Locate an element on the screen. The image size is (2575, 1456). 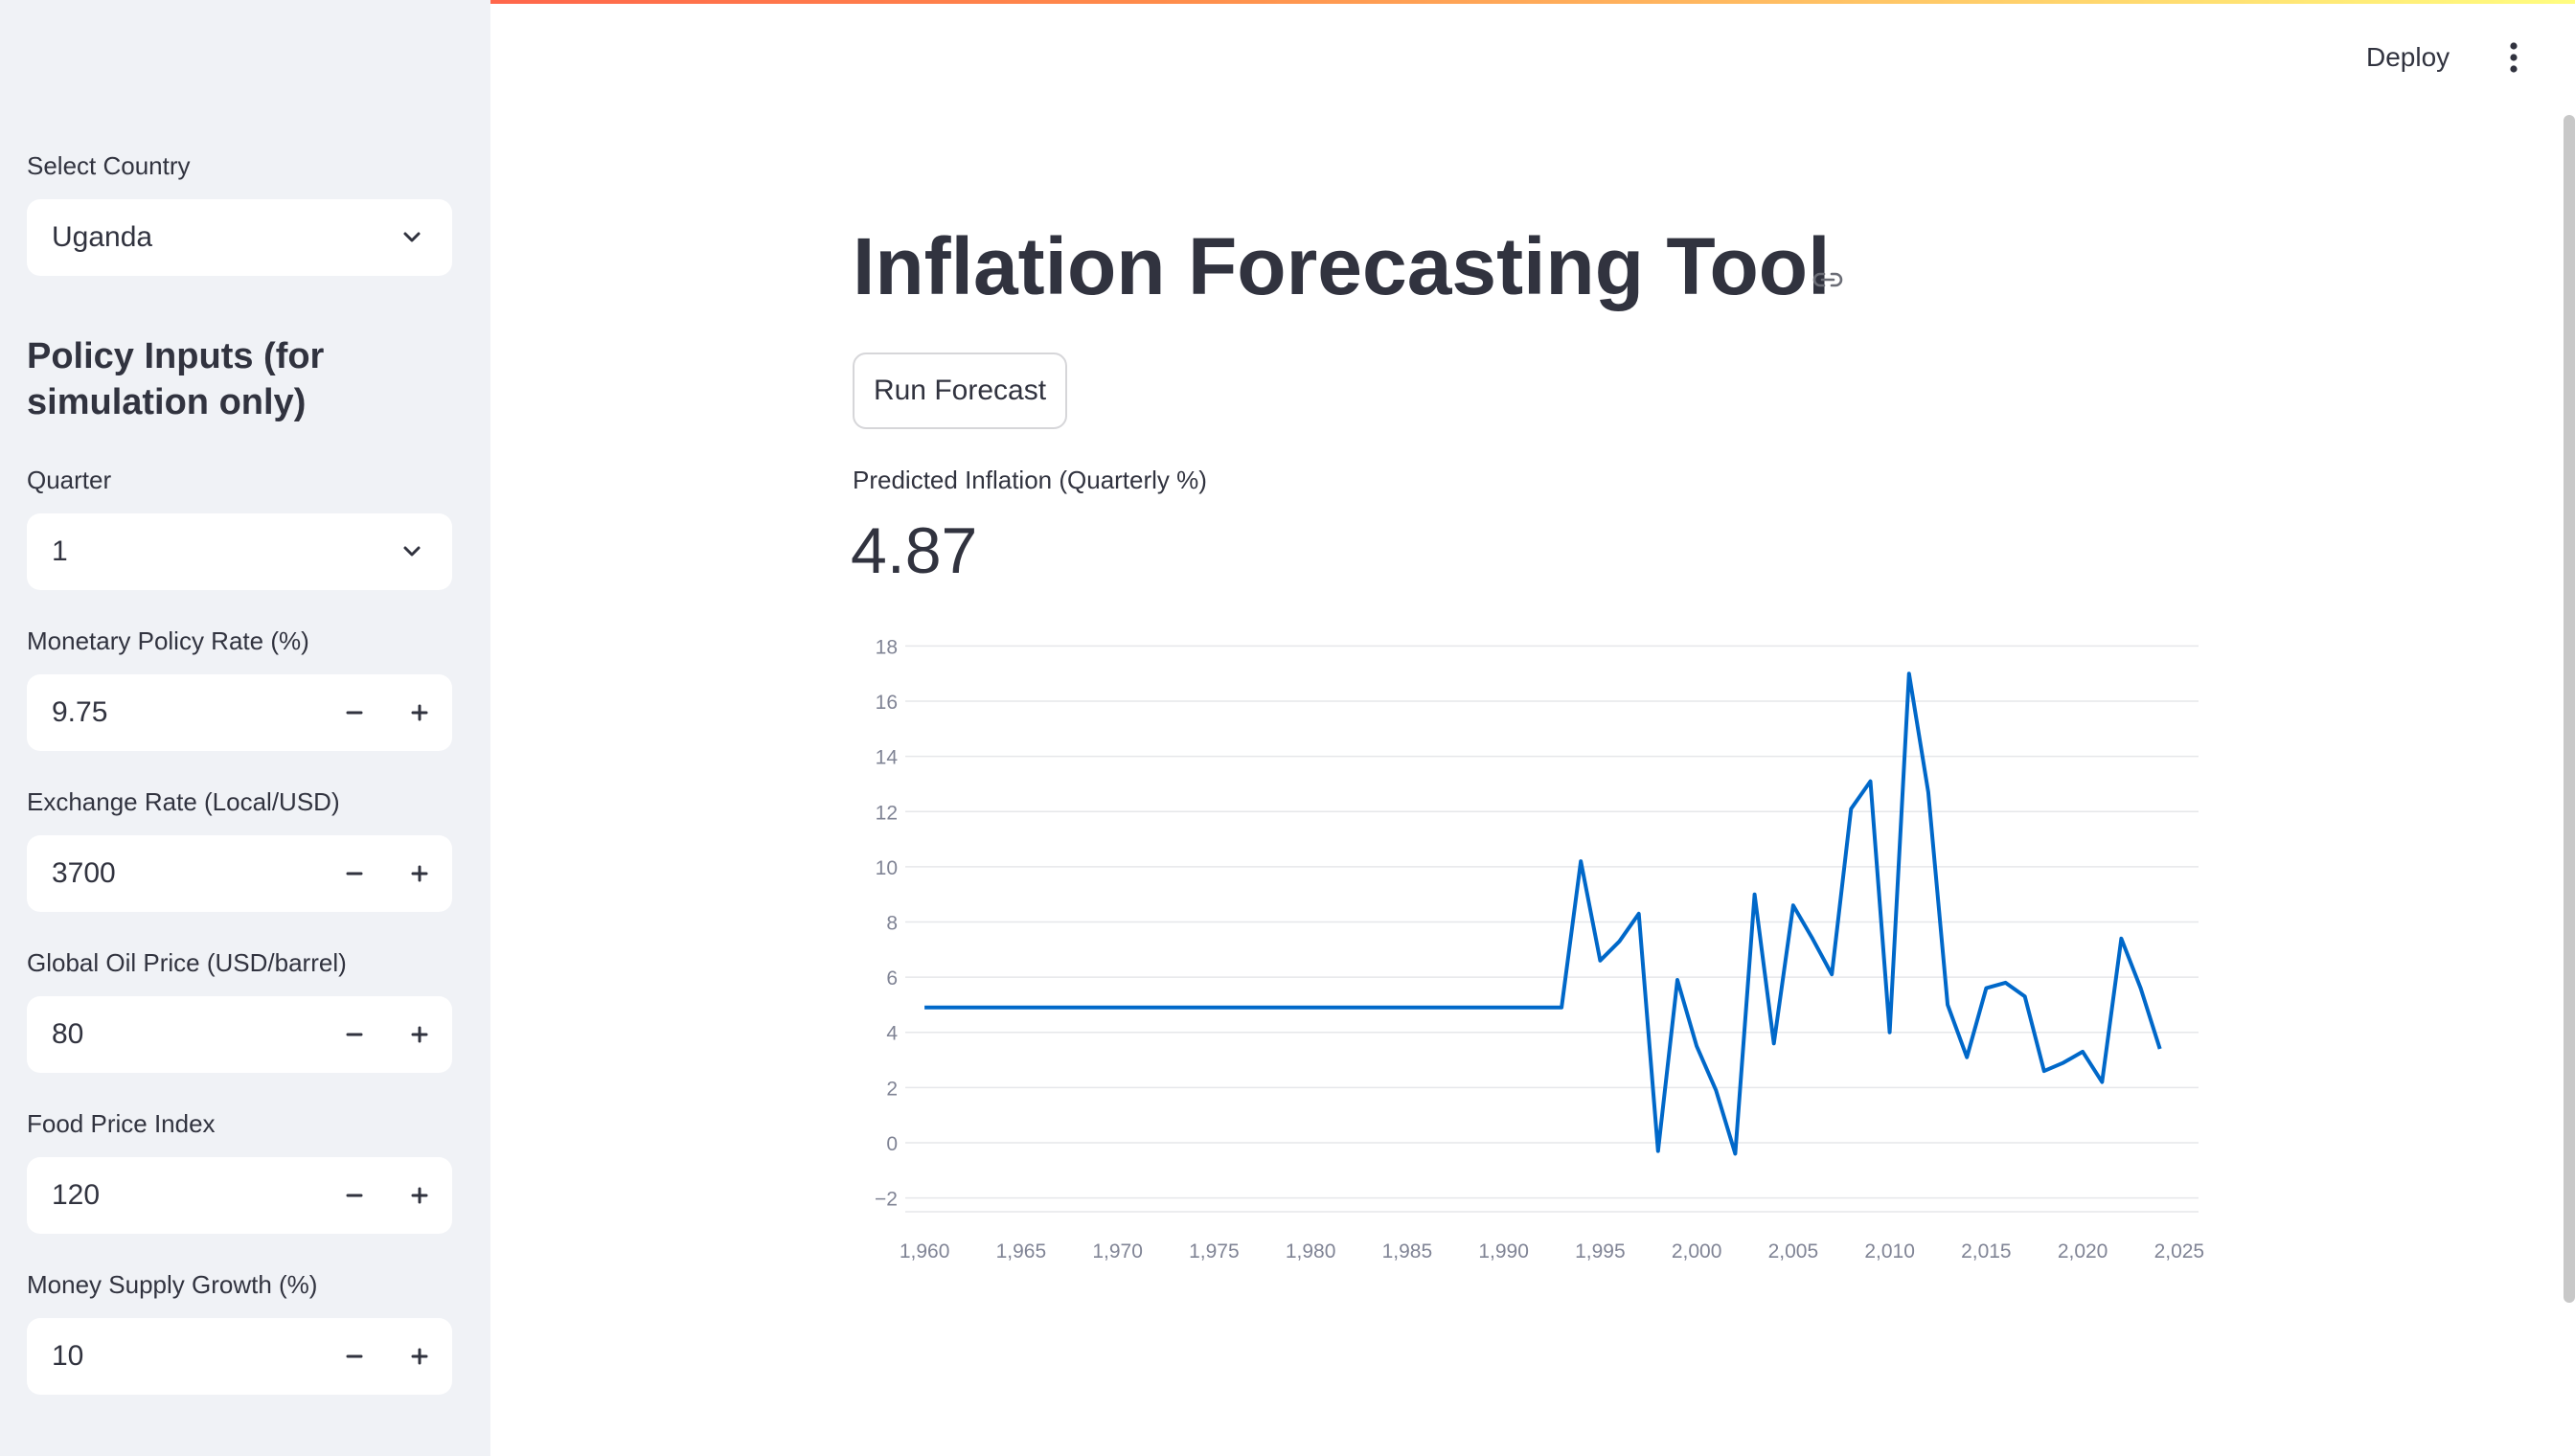
x-tick-label: 2,020 is located at coordinates (2083, 1251).